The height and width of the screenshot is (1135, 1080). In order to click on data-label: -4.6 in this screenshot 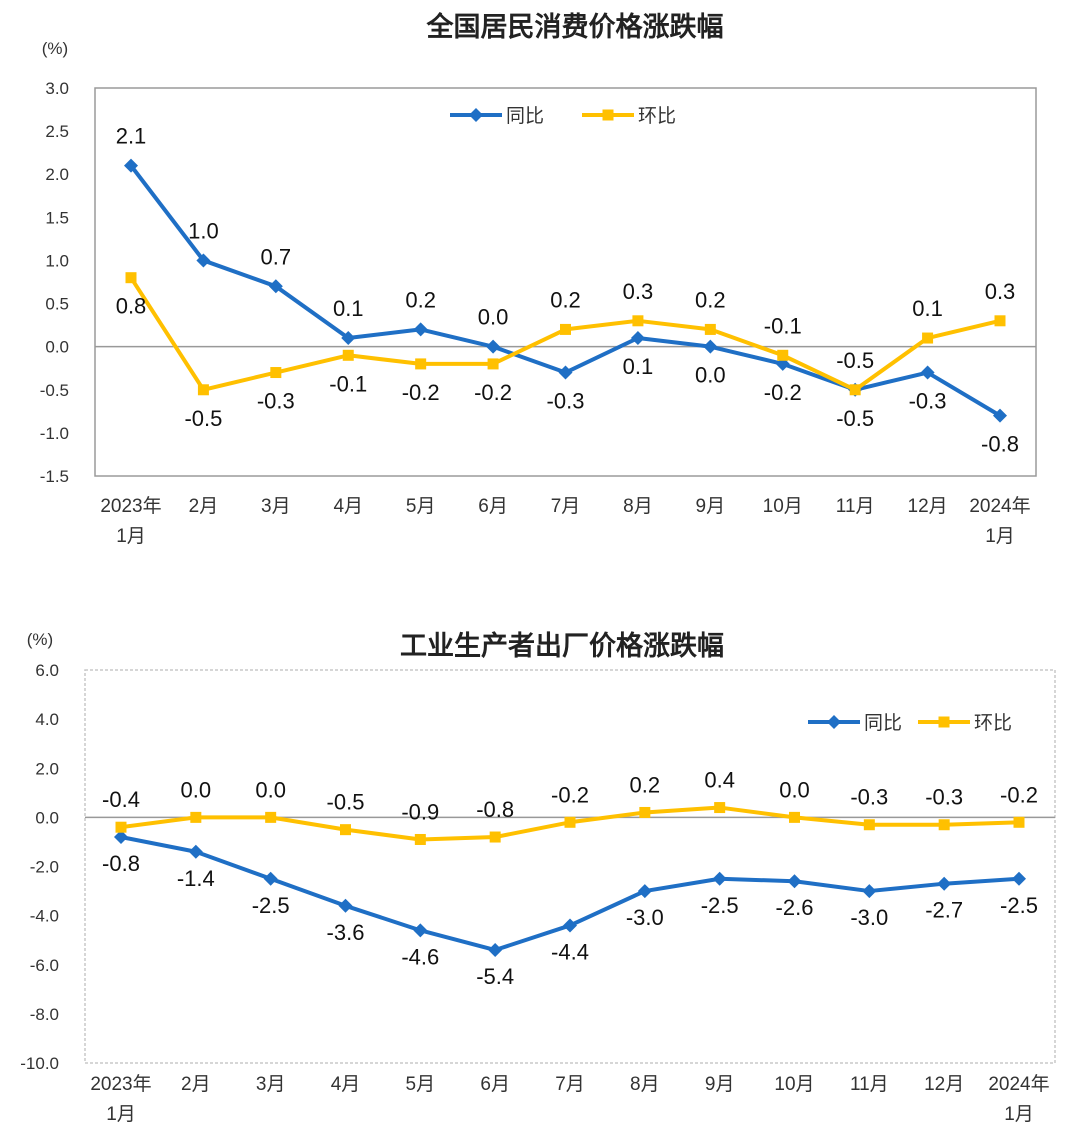, I will do `click(420, 956)`.